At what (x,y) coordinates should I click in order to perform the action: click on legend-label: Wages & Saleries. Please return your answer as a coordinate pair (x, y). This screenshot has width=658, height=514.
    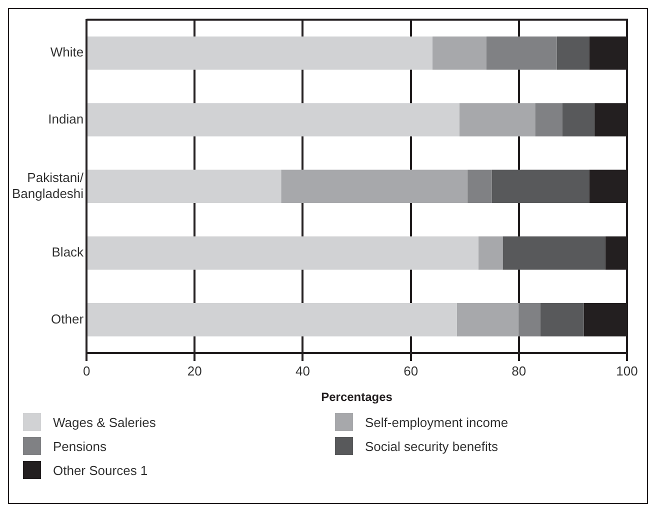
    Looking at the image, I should click on (104, 422).